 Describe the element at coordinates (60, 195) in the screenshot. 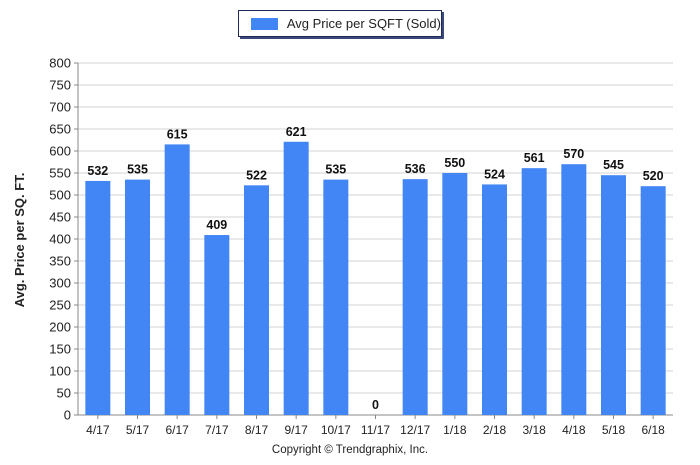

I see `y-tick-label: 500` at that location.